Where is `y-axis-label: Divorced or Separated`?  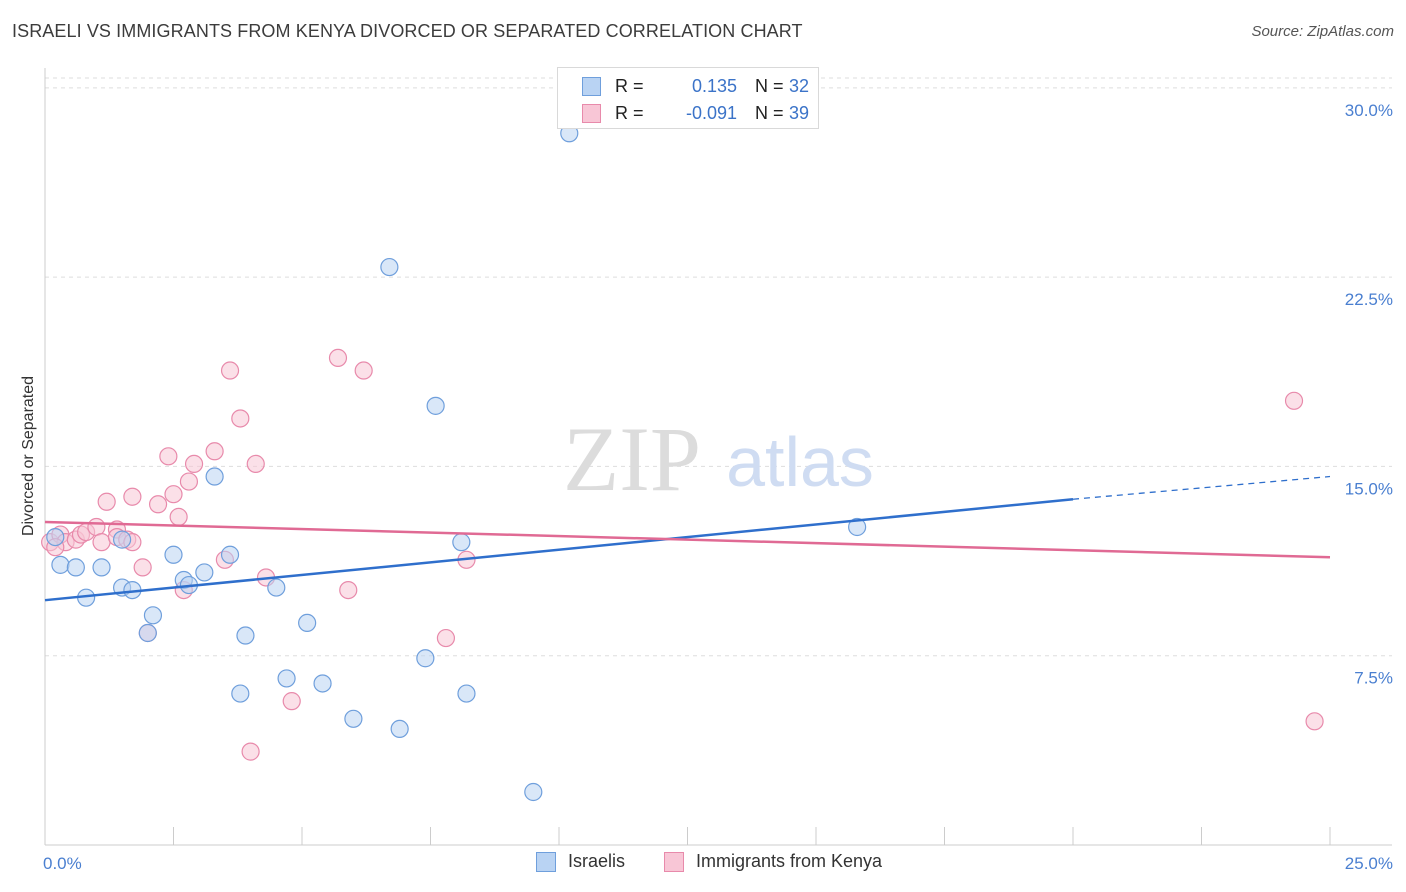
y-axis-label: Divorced or Separated is located at coordinates (28, 456).